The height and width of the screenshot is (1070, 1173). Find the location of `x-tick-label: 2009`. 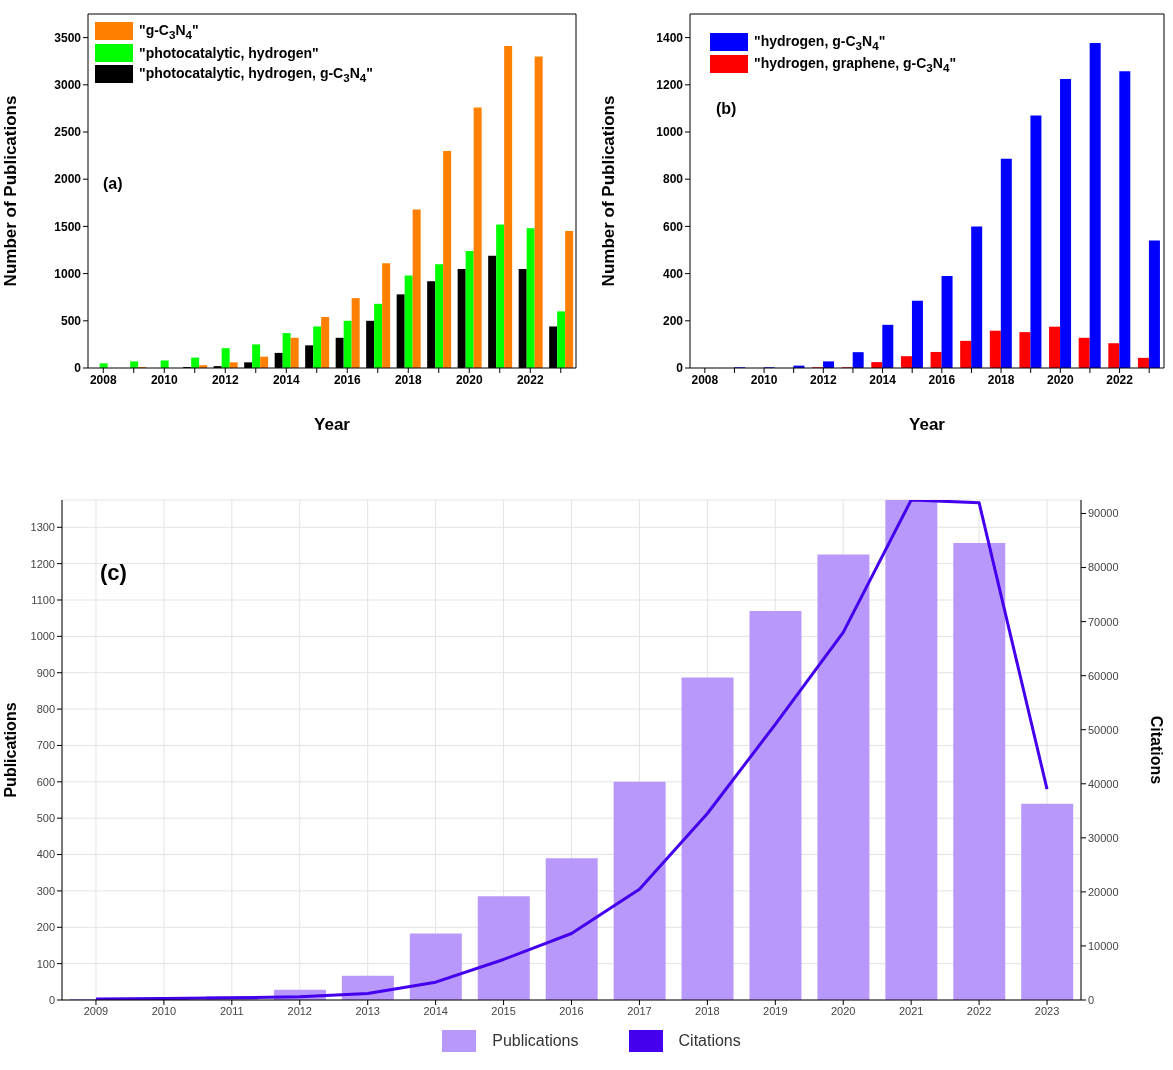

x-tick-label: 2009 is located at coordinates (96, 1010).